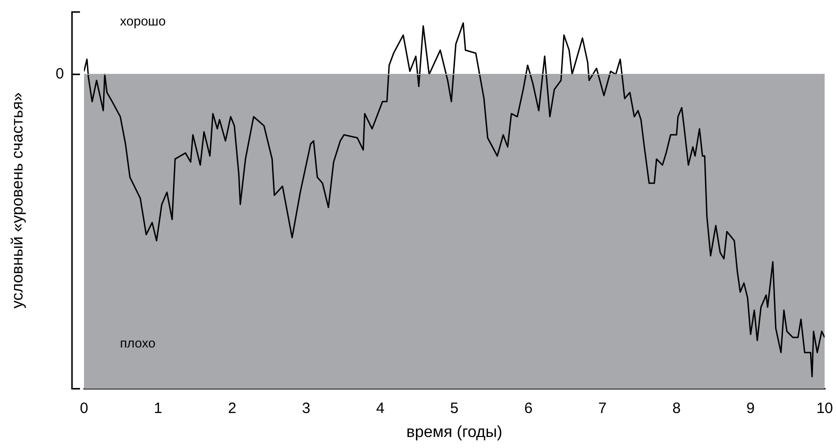 The width and height of the screenshot is (836, 448). Describe the element at coordinates (380, 408) in the screenshot. I see `x-tick-label: 4` at that location.